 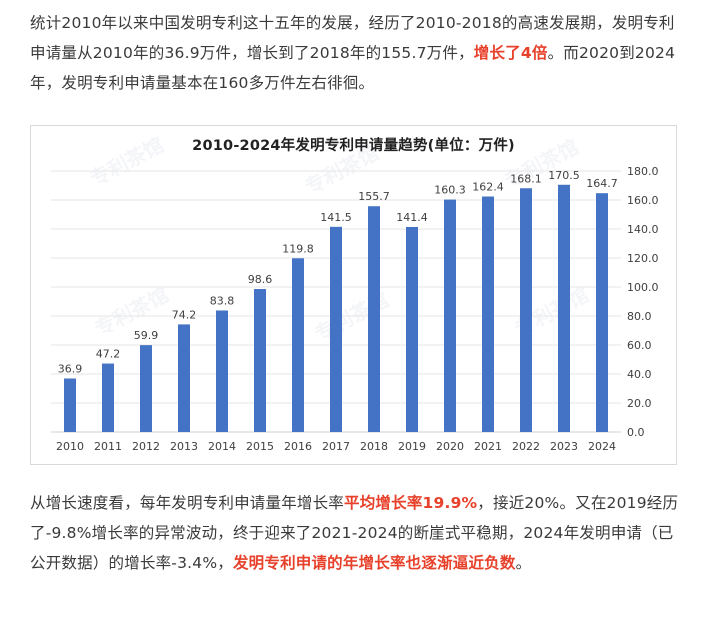 What do you see at coordinates (564, 175) in the screenshot?
I see `data-label: 170.5` at bounding box center [564, 175].